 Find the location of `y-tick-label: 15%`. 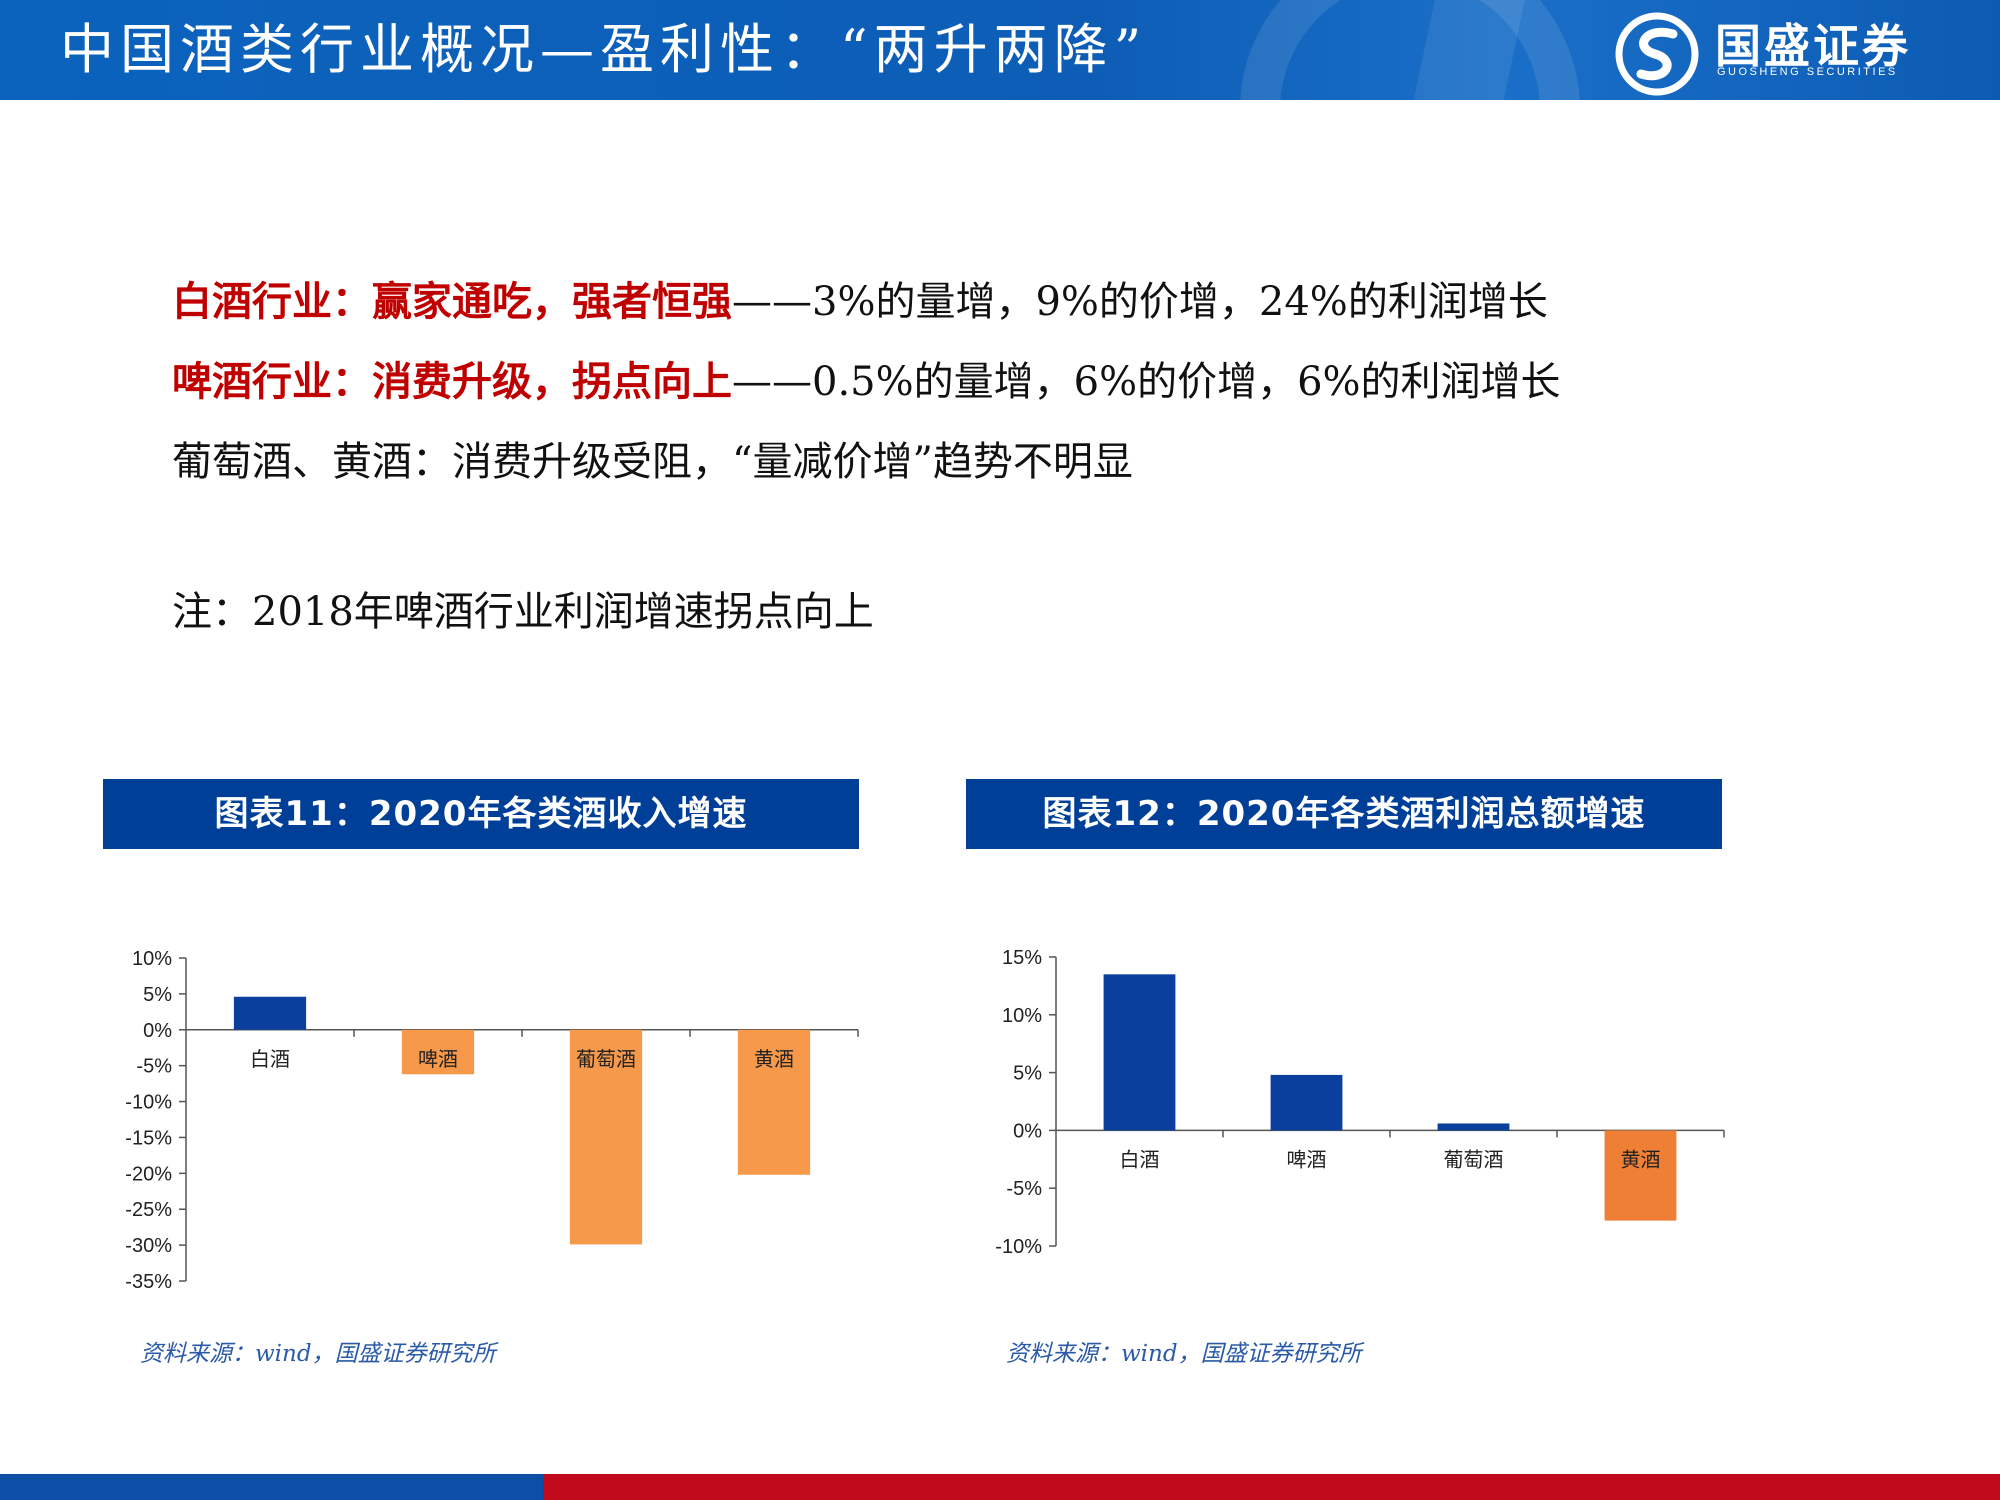

y-tick-label: 15% is located at coordinates (1022, 958).